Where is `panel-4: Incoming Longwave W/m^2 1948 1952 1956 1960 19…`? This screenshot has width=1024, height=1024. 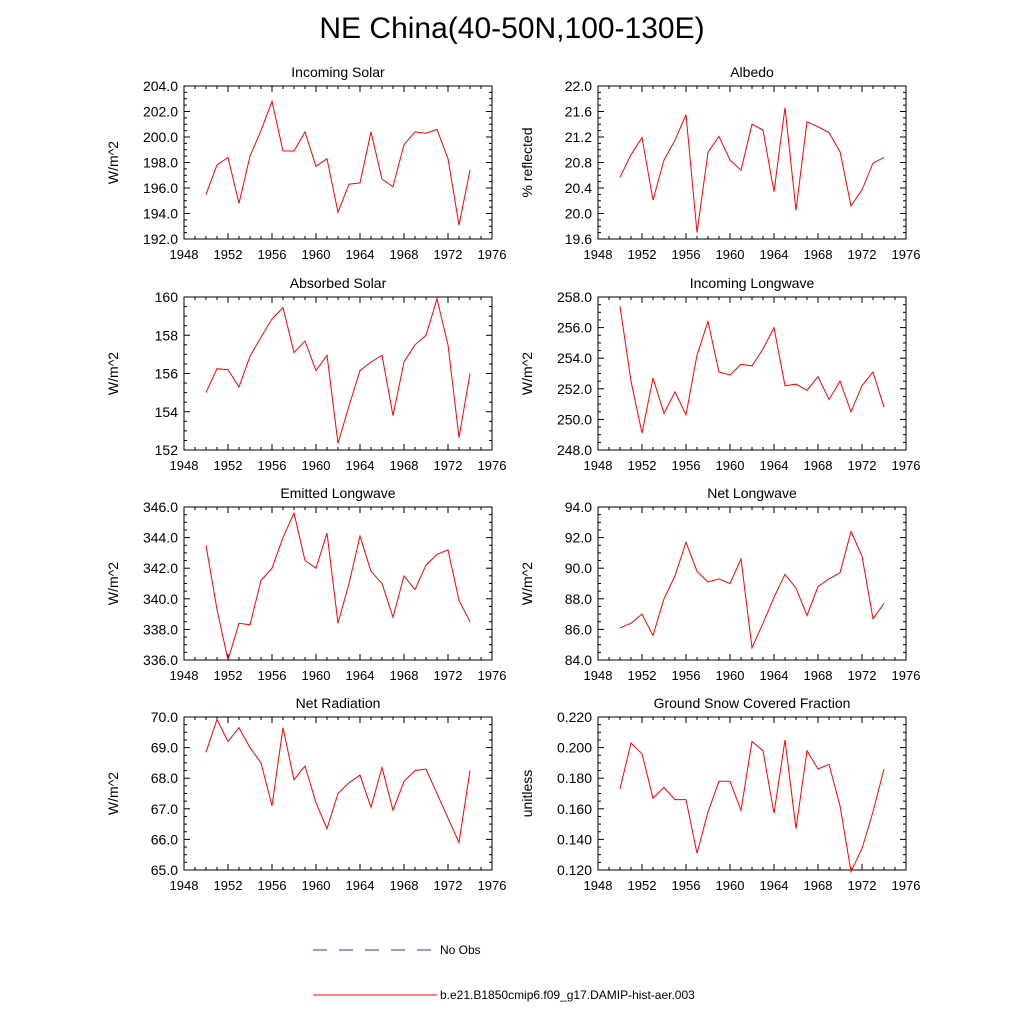 panel-4: Incoming Longwave W/m^2 1948 1952 1956 1960 19… is located at coordinates (719, 374).